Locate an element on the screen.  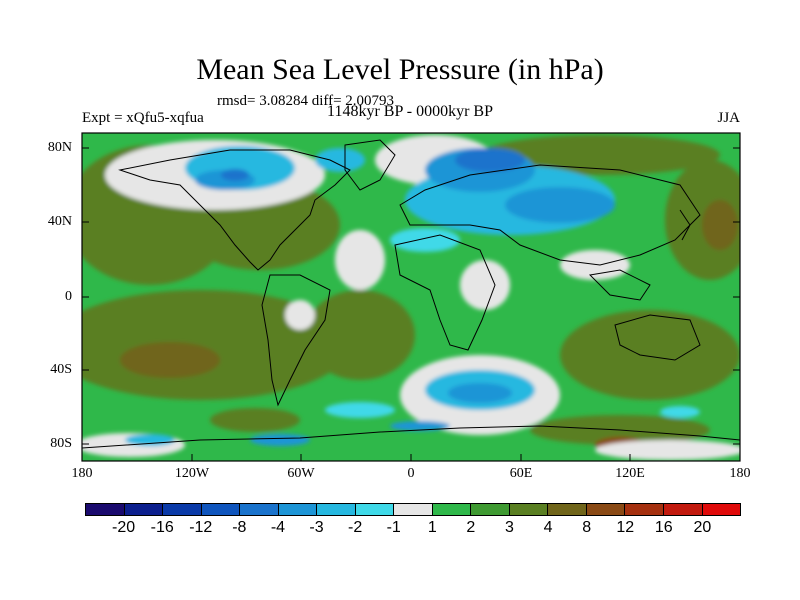
coast-antarctica is located at coordinates (411, 437).